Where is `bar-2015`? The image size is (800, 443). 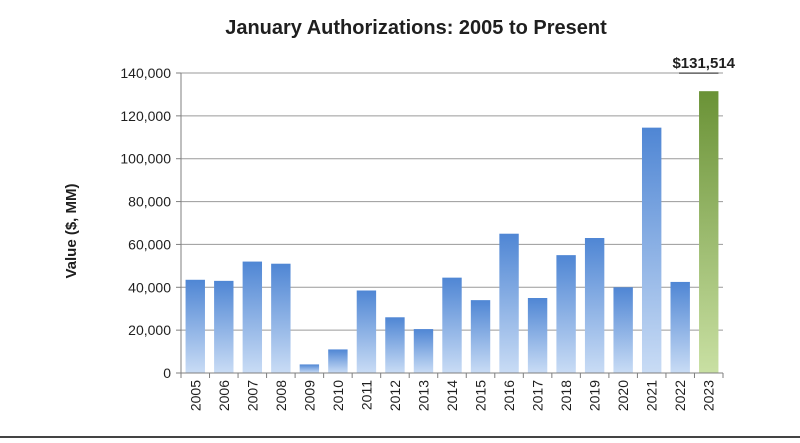 bar-2015 is located at coordinates (480, 336).